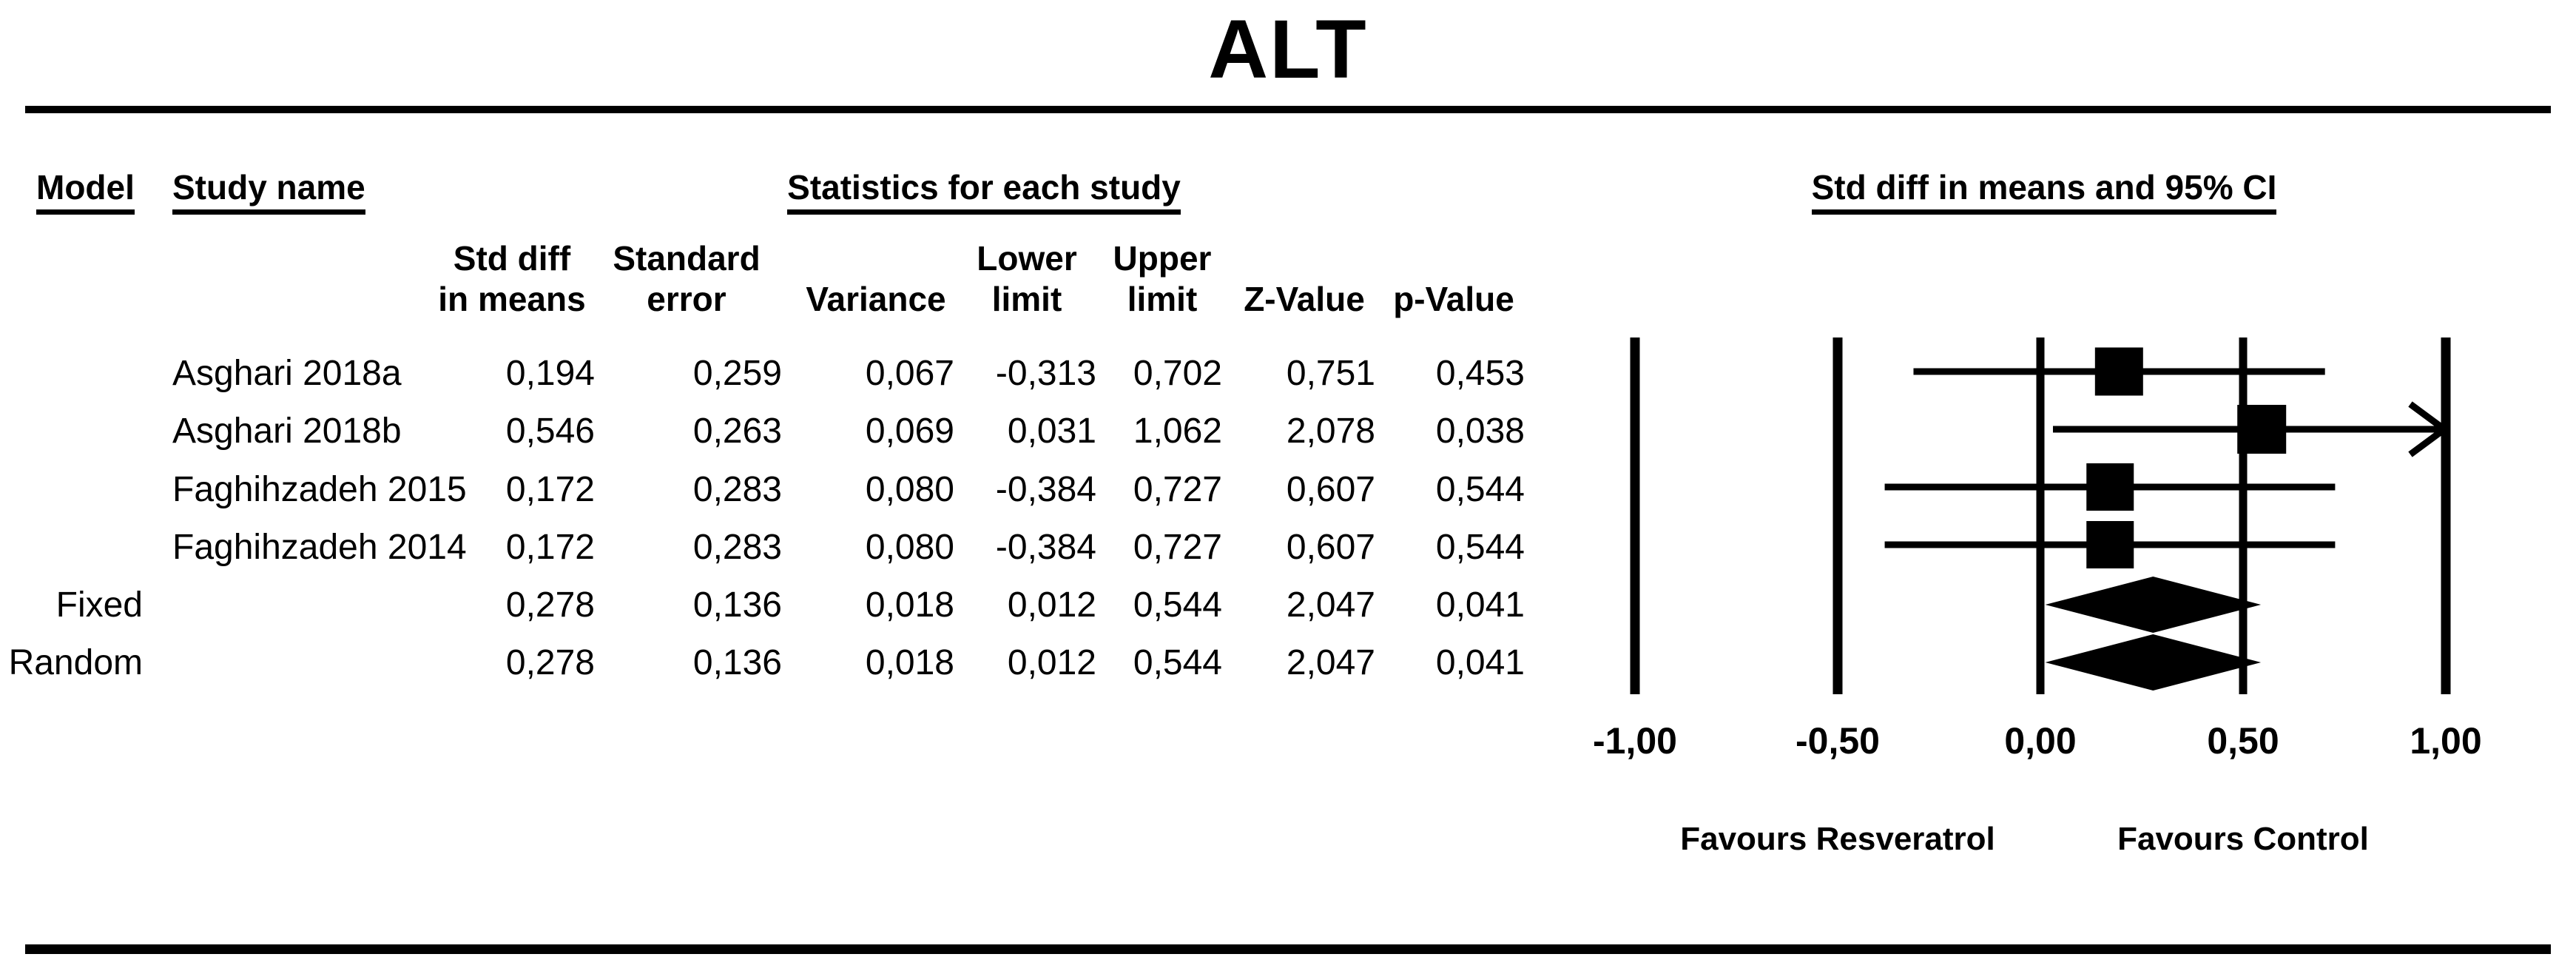  I want to click on col-header-line: Variance, so click(876, 299).